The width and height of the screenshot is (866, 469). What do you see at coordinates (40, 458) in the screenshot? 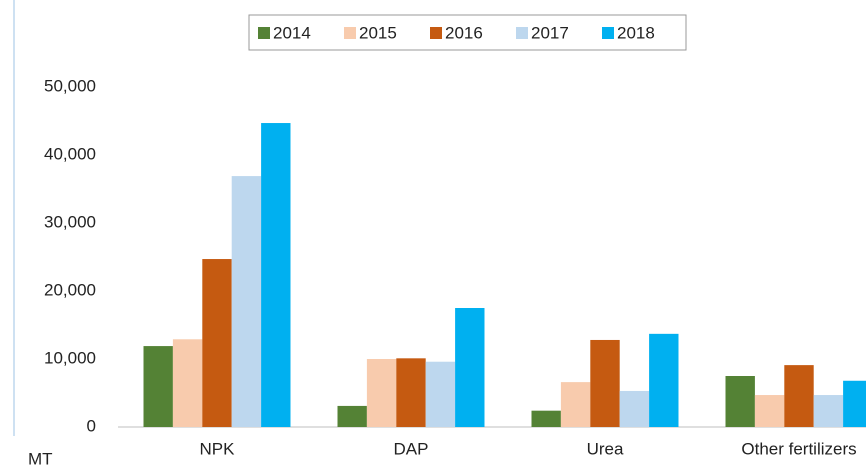
I see `y-axis-unit: MT` at bounding box center [40, 458].